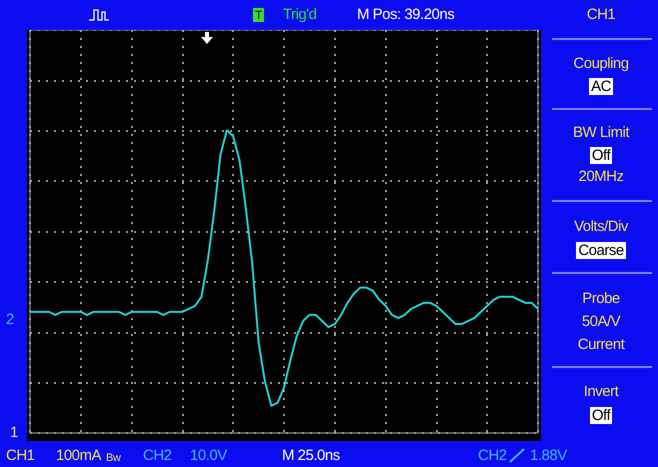  What do you see at coordinates (14, 432) in the screenshot?
I see `text: 1` at bounding box center [14, 432].